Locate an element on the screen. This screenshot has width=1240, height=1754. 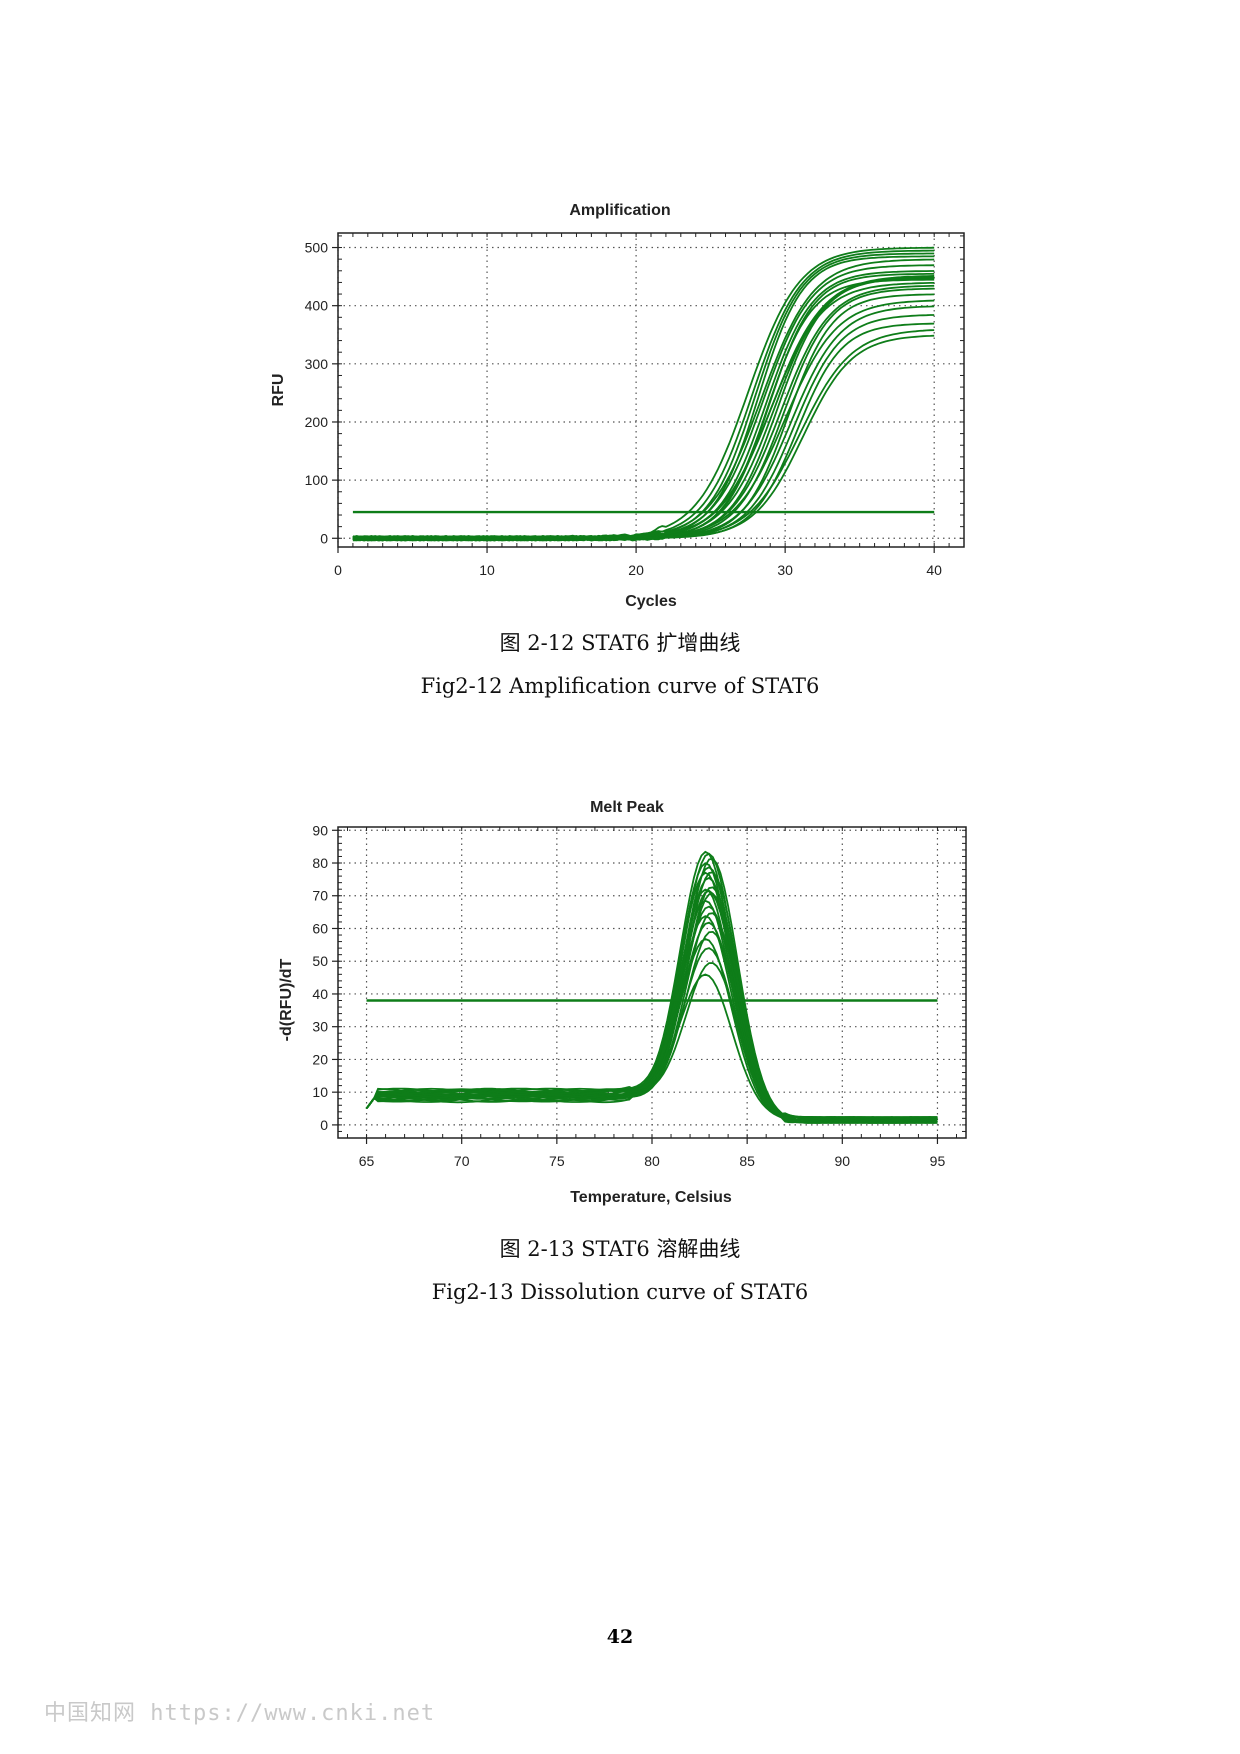
x-tick-label: 10 is located at coordinates (487, 570).